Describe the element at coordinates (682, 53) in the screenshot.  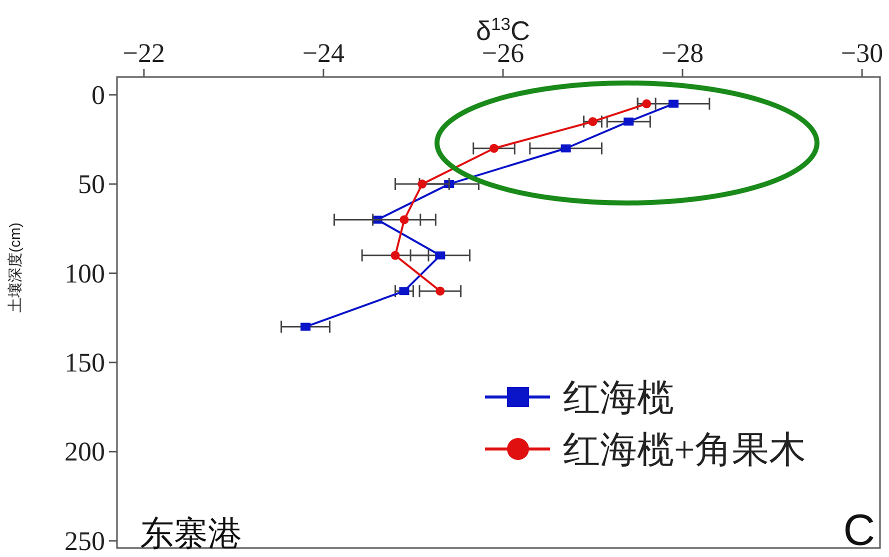
I see `x-tick-label: −28` at that location.